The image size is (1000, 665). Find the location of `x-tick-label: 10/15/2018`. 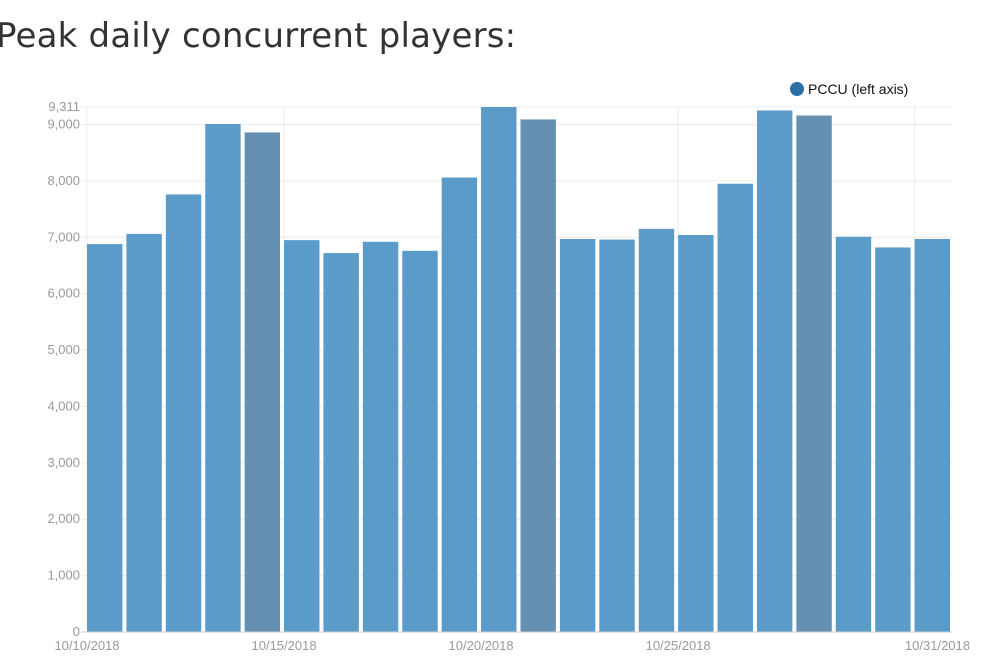

x-tick-label: 10/15/2018 is located at coordinates (284, 645).